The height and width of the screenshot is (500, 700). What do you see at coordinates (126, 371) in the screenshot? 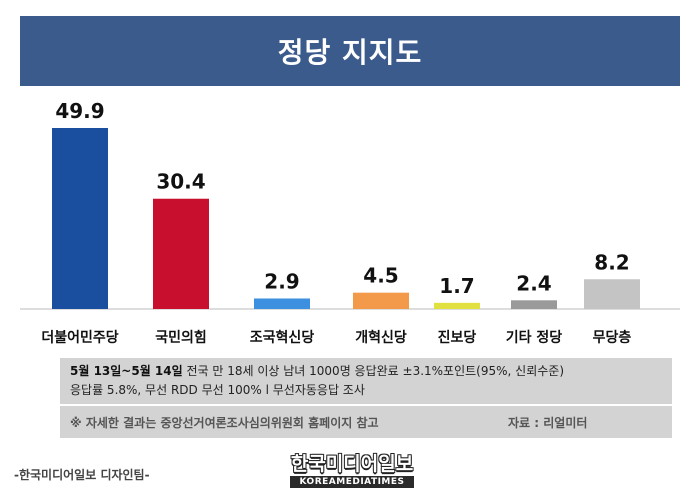
I see `survey-date: 5월 13일~5월 14일` at bounding box center [126, 371].